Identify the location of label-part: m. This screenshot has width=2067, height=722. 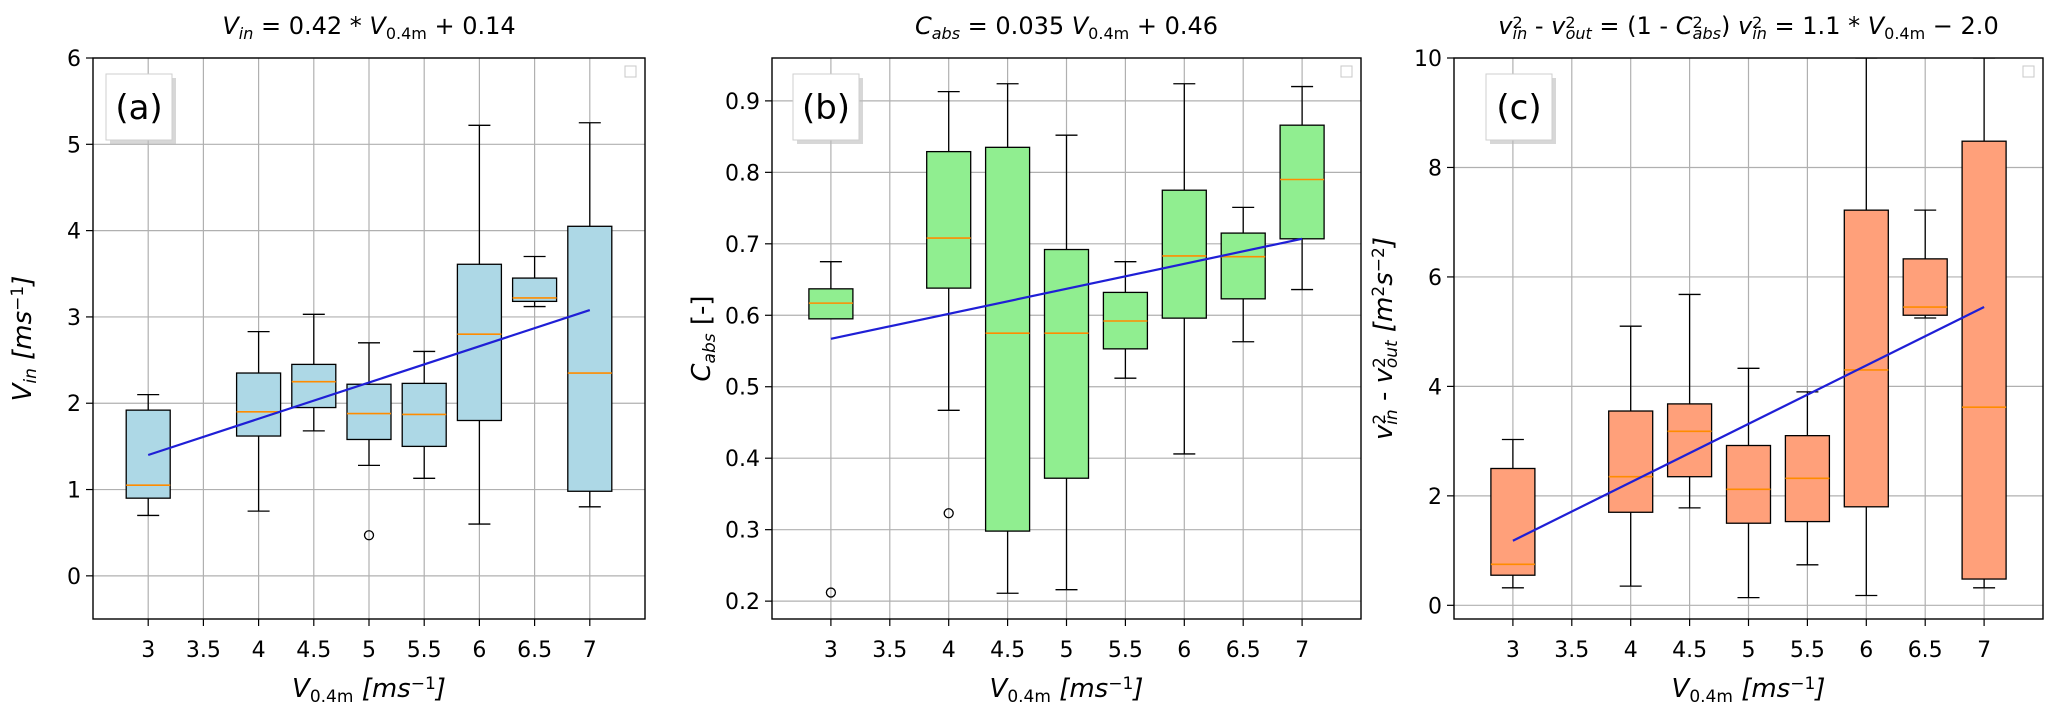
(1384, 309).